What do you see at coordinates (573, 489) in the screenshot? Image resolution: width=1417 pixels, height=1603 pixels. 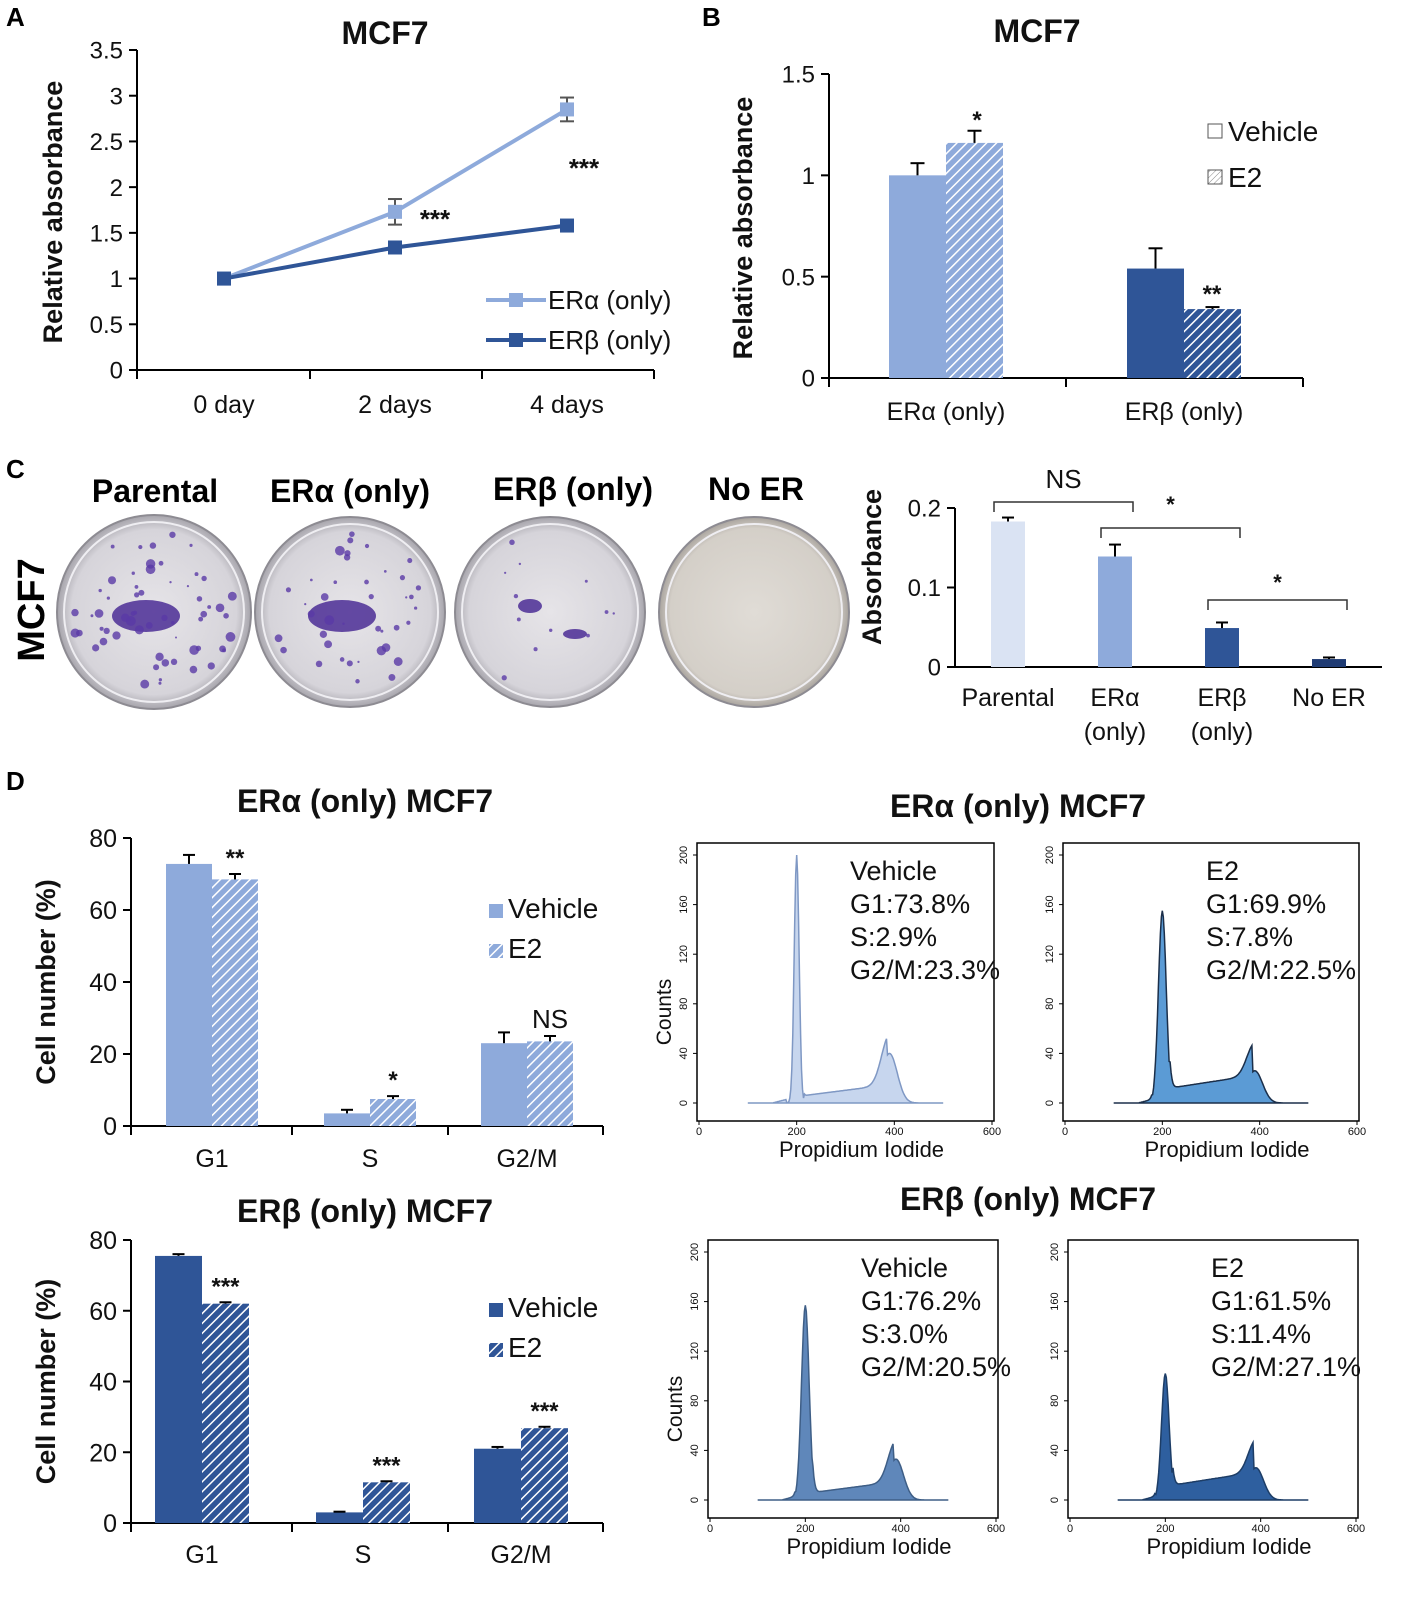 I see `dish-label-erb: ERβ (only)` at bounding box center [573, 489].